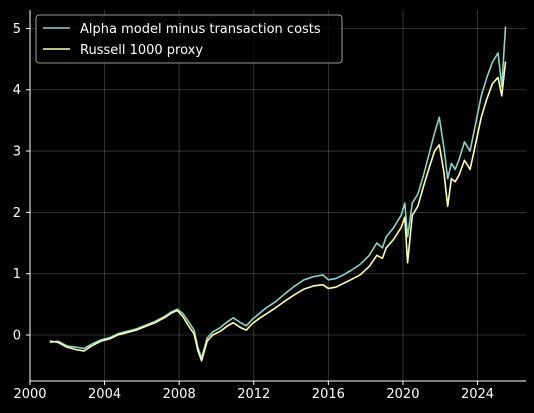 This screenshot has width=534, height=413. What do you see at coordinates (17, 274) in the screenshot?
I see `y-tick-label: 1` at bounding box center [17, 274].